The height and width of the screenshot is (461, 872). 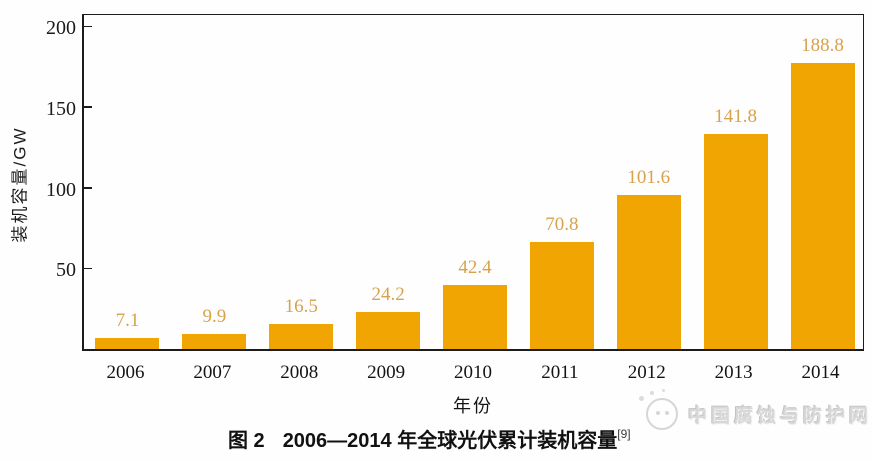 What do you see at coordinates (388, 295) in the screenshot?
I see `bar-value-label: 24.2` at bounding box center [388, 295].